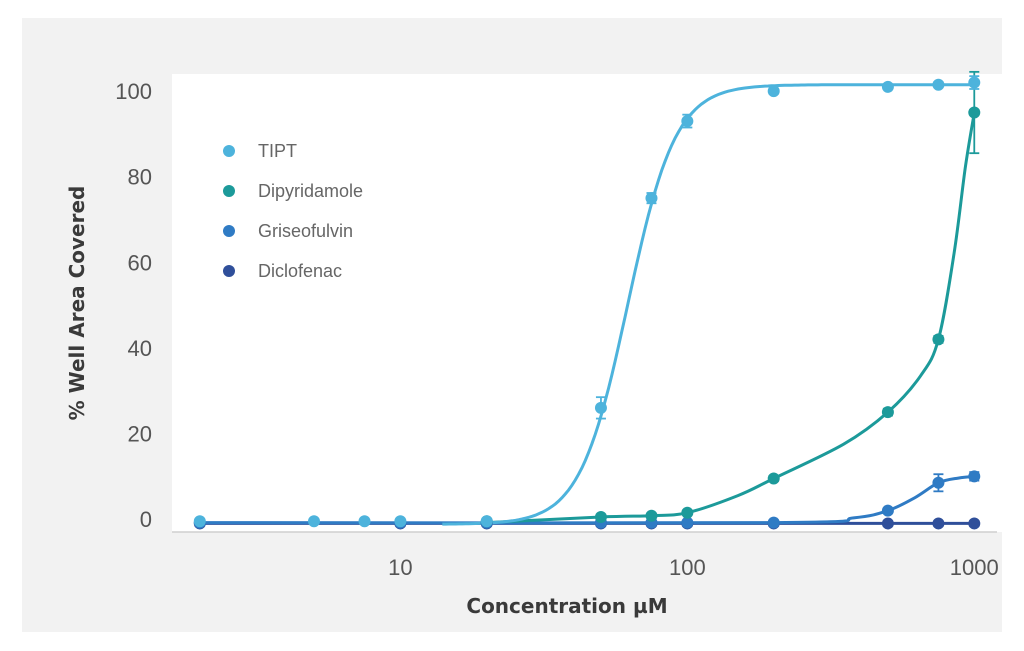 This screenshot has width=1024, height=651. What do you see at coordinates (293, 211) in the screenshot?
I see `legend: TIPT Dipyridamole Griseofulvin Diclofenac` at bounding box center [293, 211].